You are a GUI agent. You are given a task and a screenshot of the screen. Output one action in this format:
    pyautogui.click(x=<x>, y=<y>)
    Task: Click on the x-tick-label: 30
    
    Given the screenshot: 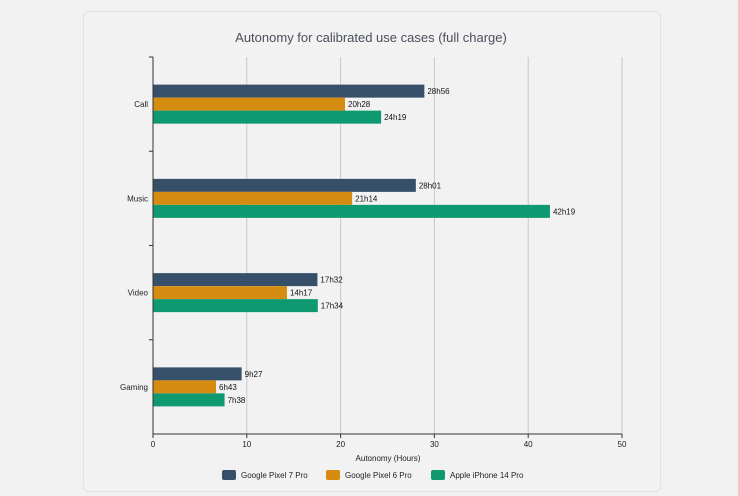 What is the action you would take?
    pyautogui.click(x=434, y=444)
    